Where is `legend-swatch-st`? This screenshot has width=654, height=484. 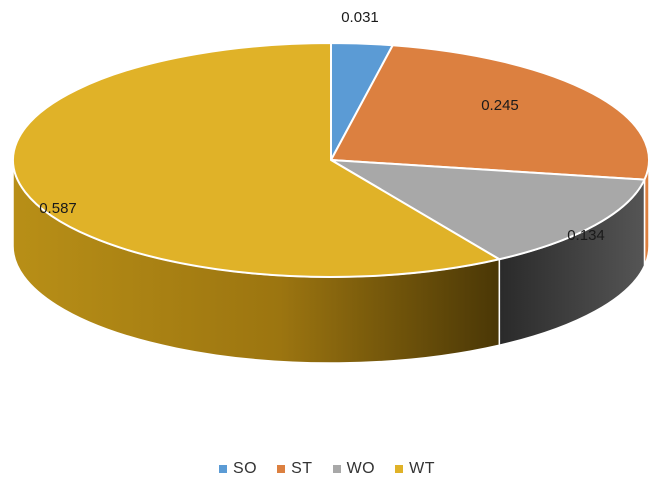 legend-swatch-st is located at coordinates (281, 469).